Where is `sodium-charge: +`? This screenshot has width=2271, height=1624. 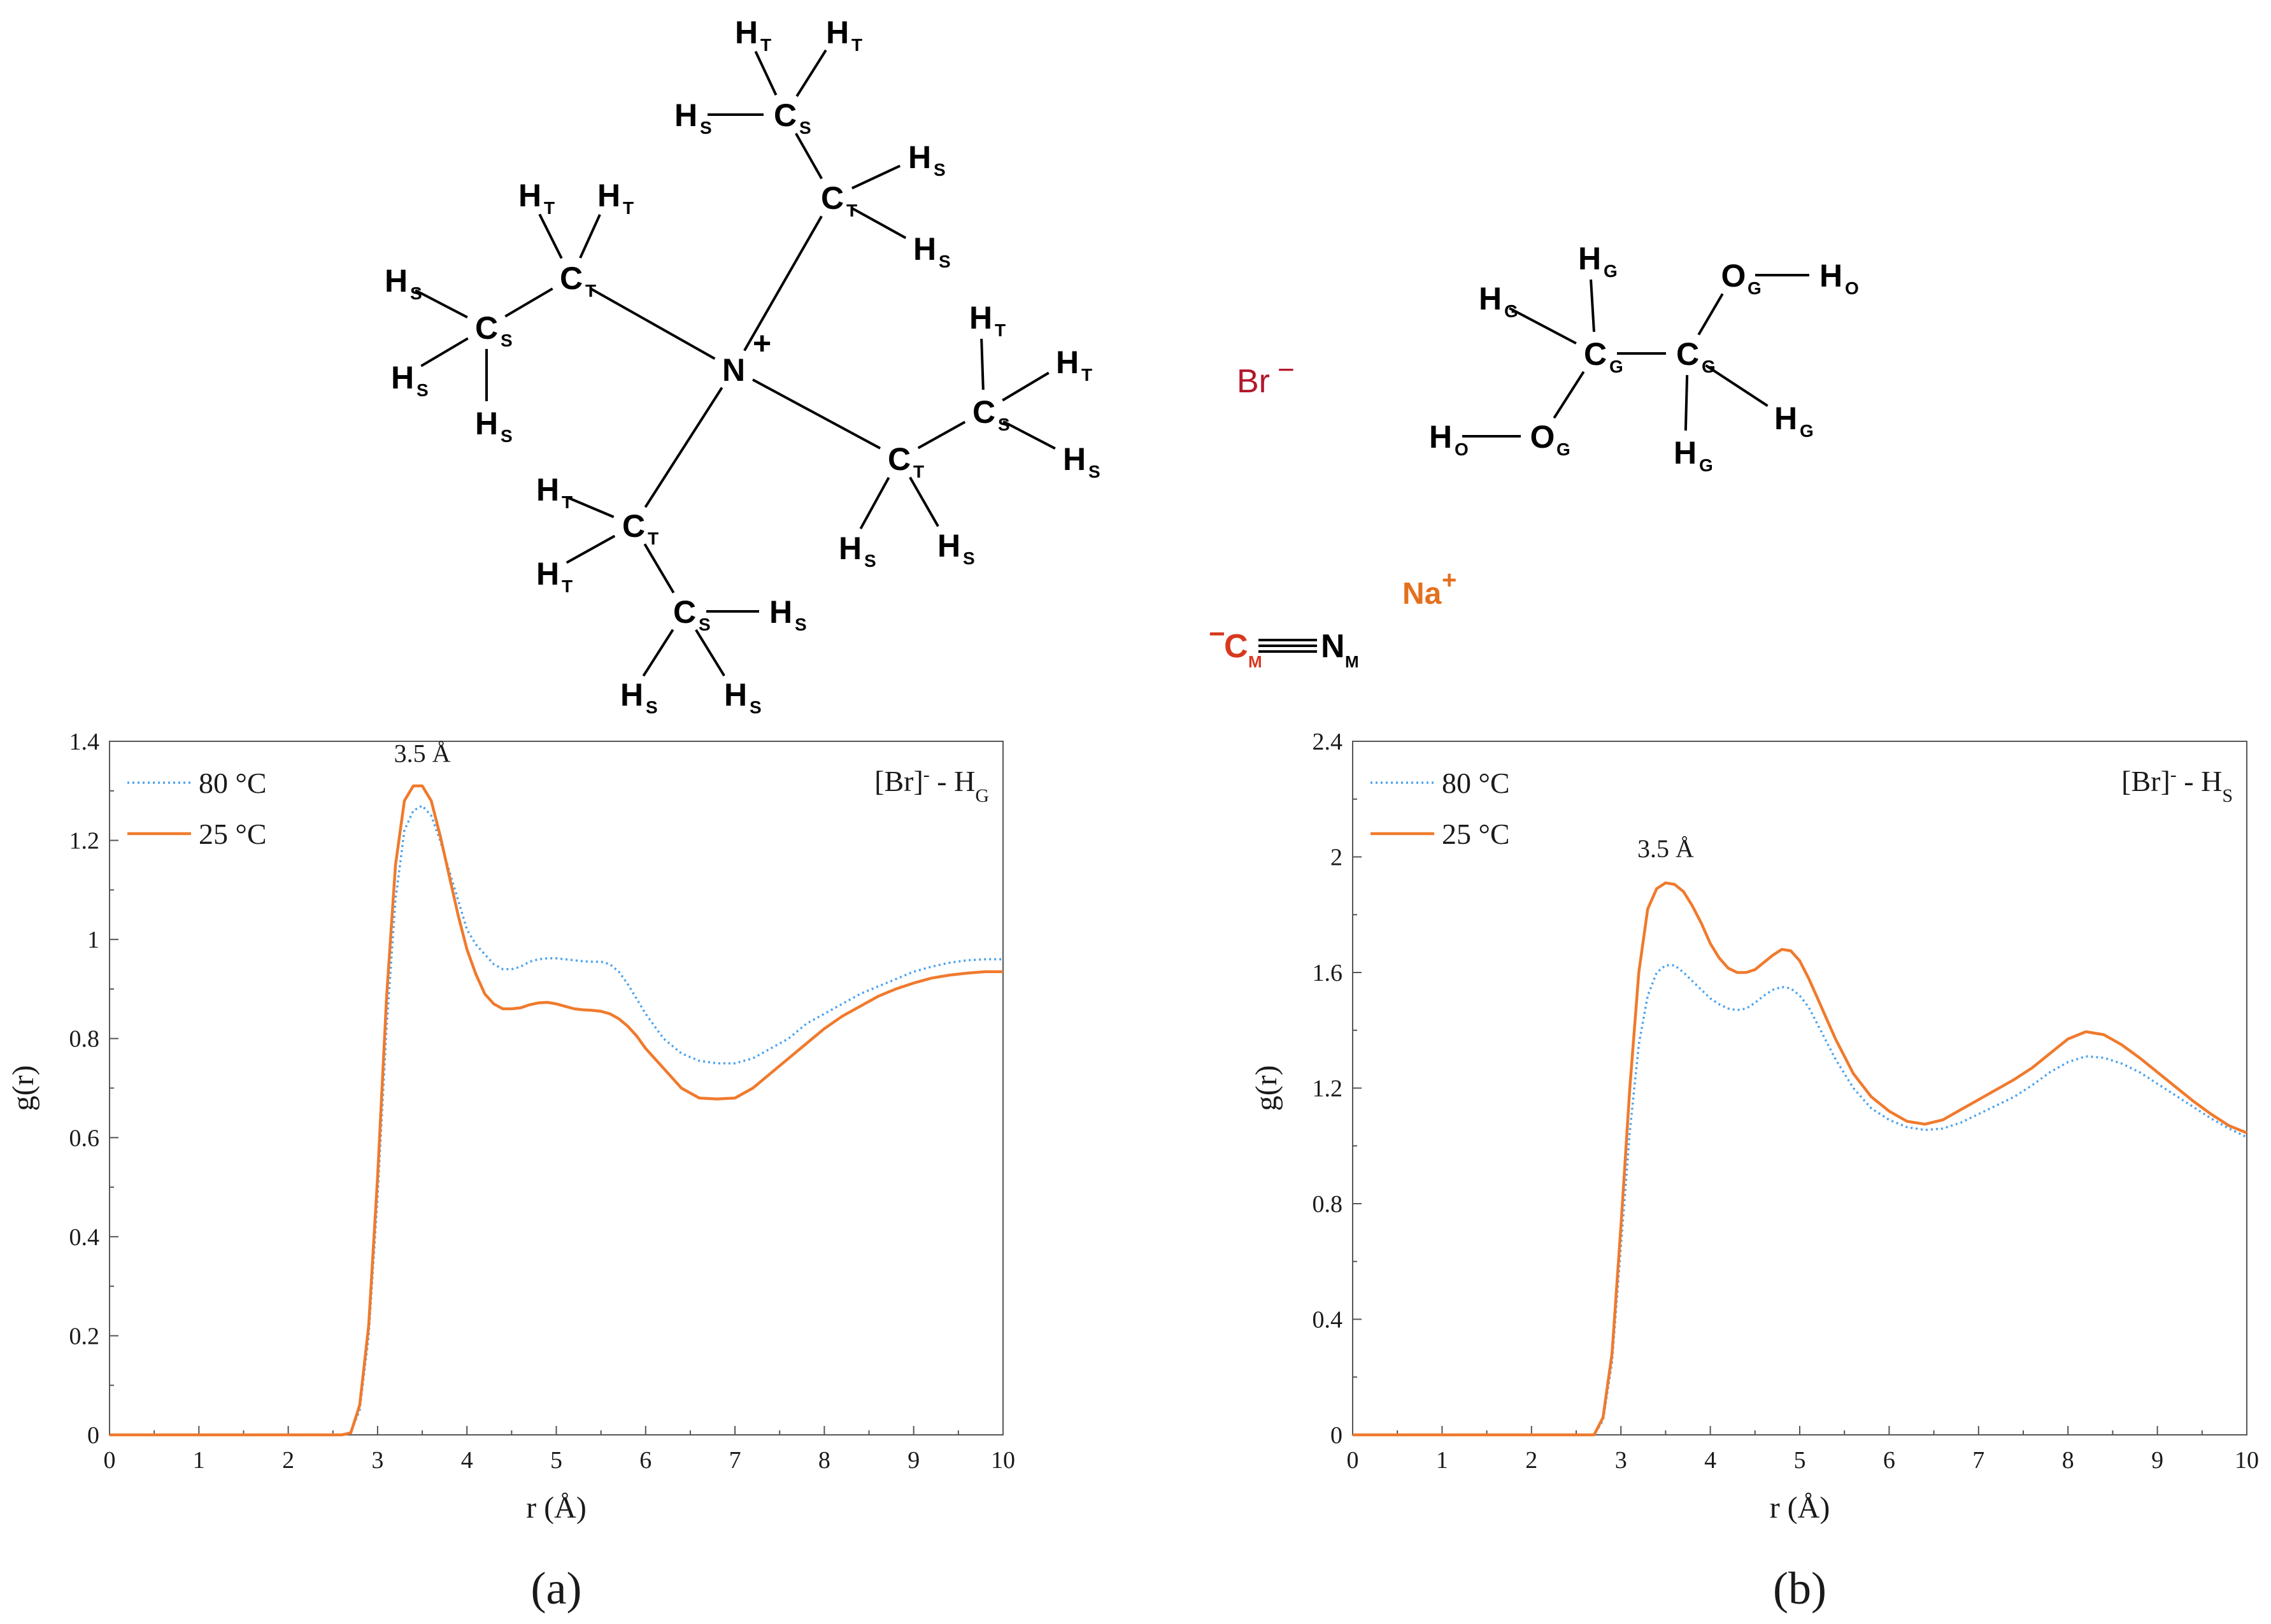 sodium-charge: + is located at coordinates (1449, 580).